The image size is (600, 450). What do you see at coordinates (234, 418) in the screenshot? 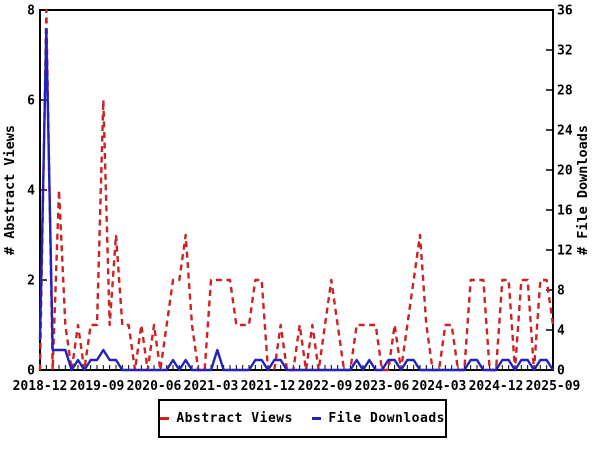
I see `legend-label-abstract-views: Abstract Views` at bounding box center [234, 418].